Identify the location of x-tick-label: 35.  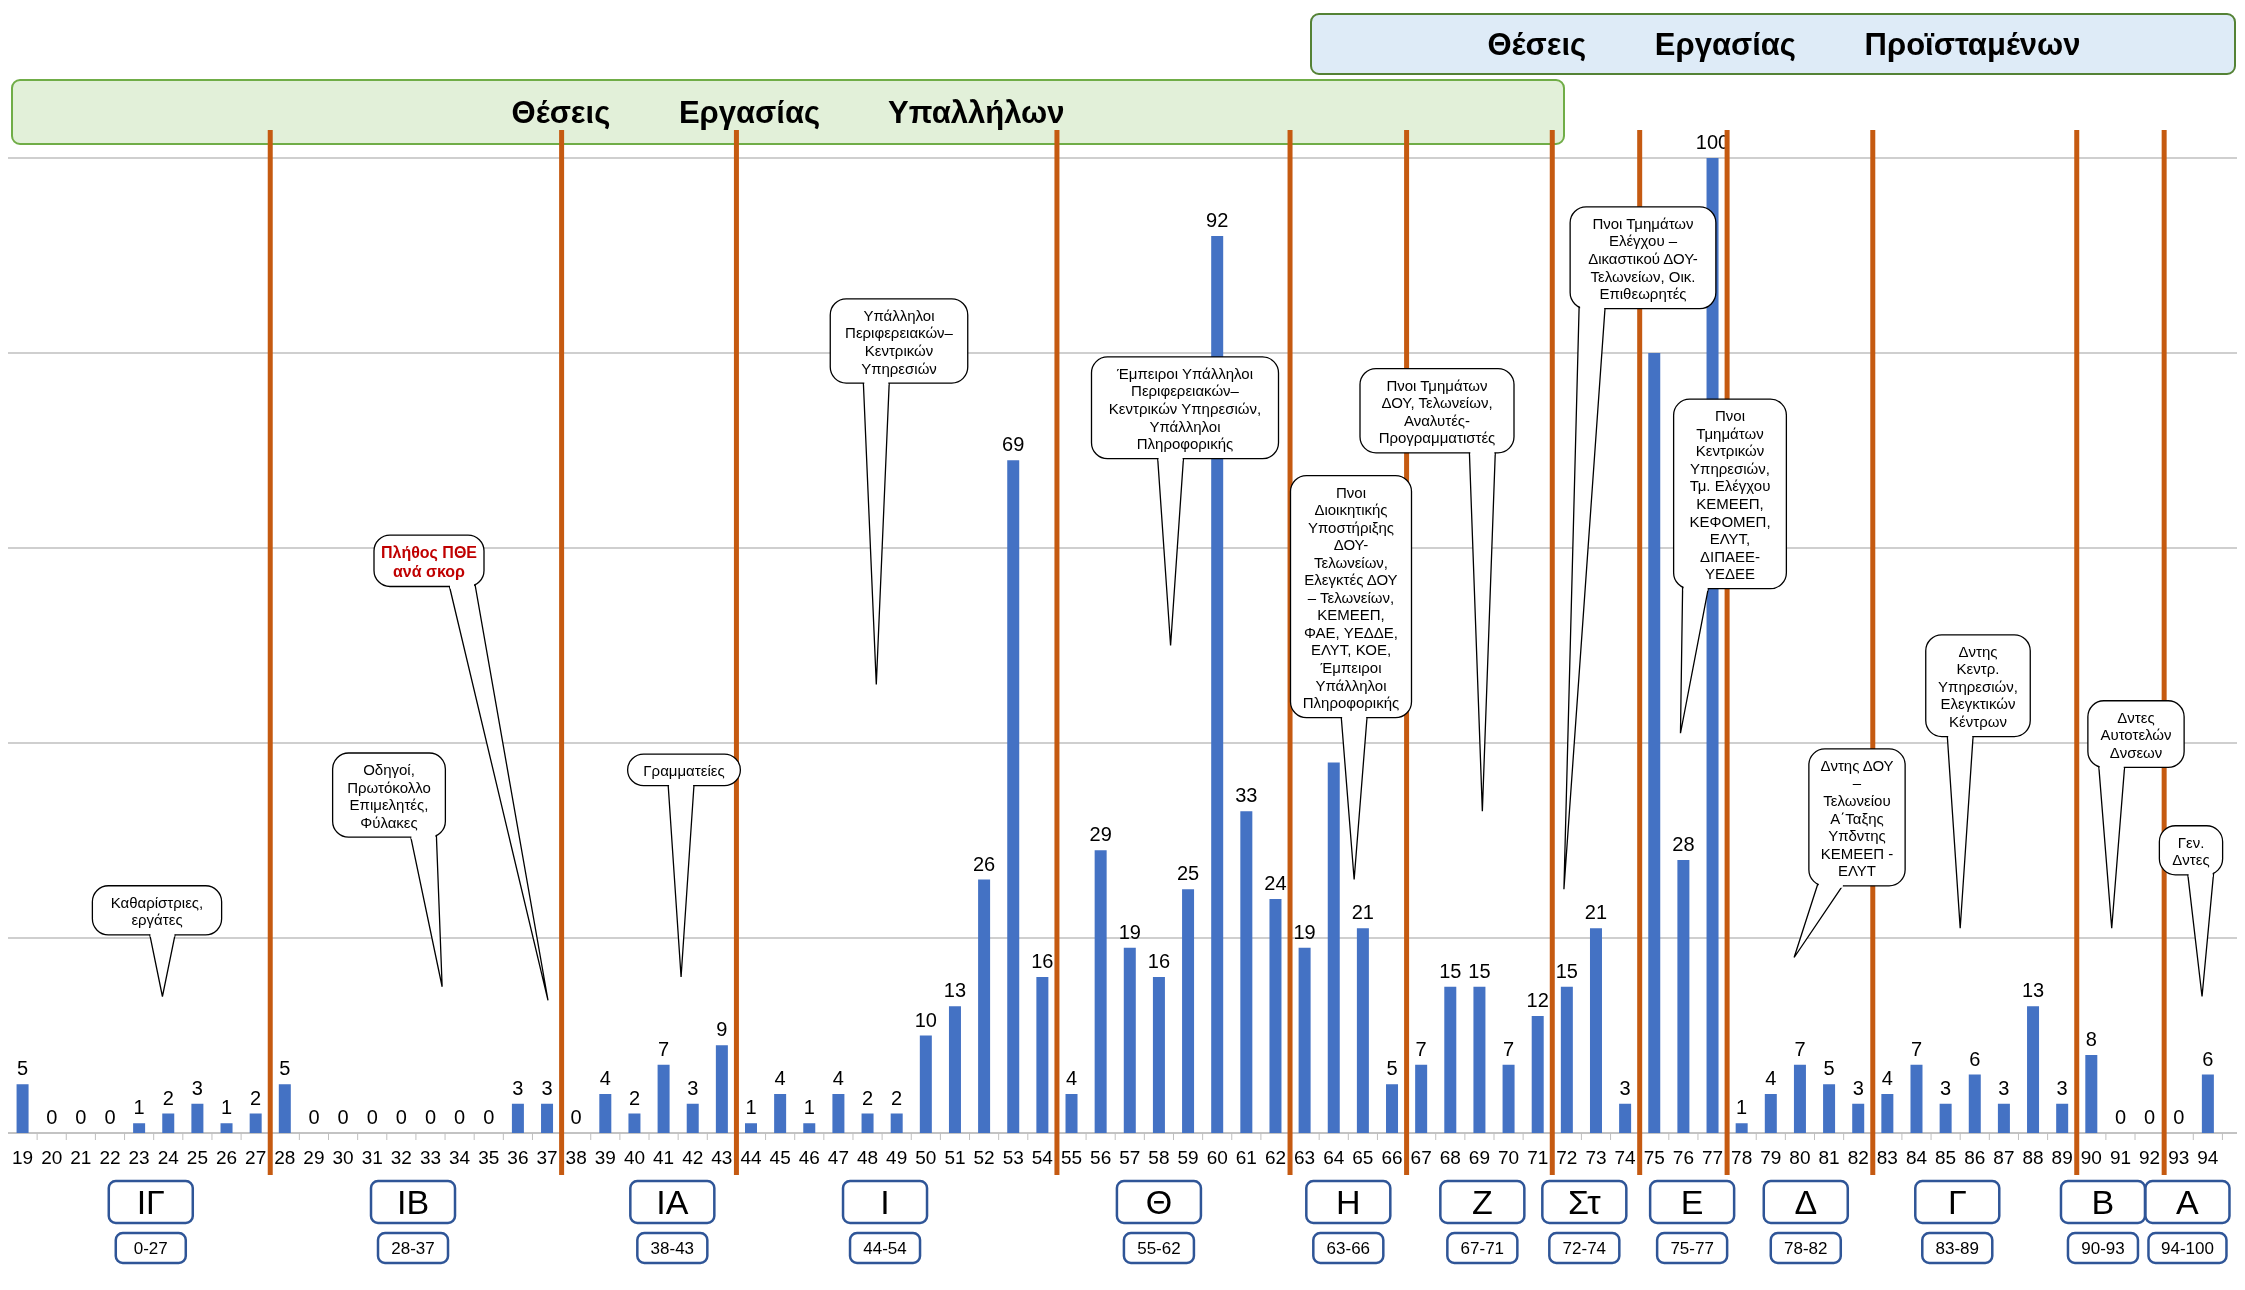
(489, 1157).